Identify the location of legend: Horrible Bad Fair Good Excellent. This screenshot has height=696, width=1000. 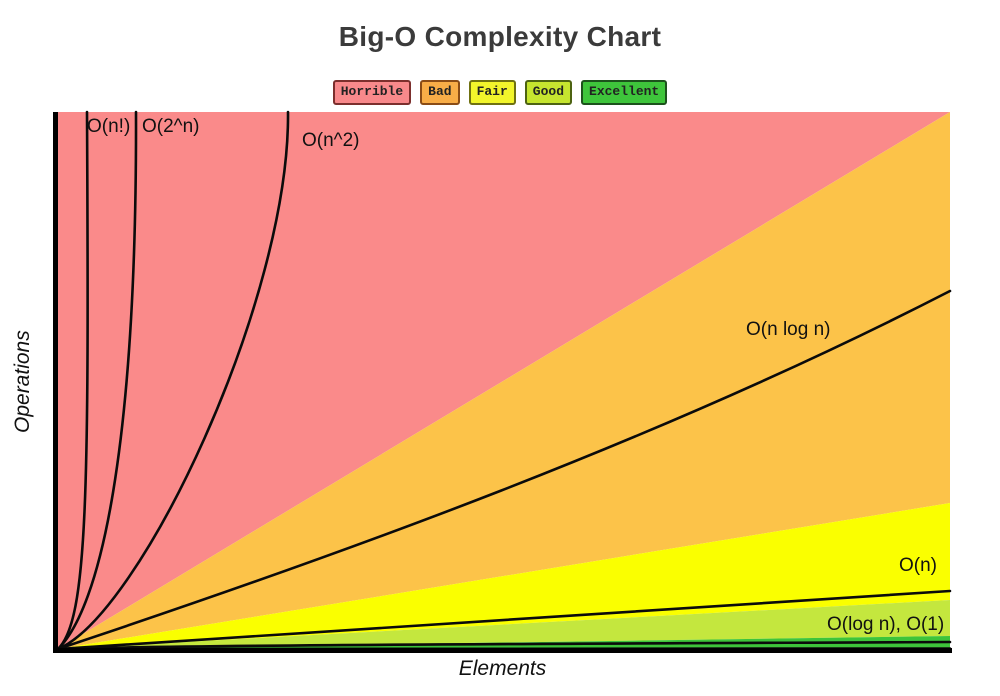
(500, 92).